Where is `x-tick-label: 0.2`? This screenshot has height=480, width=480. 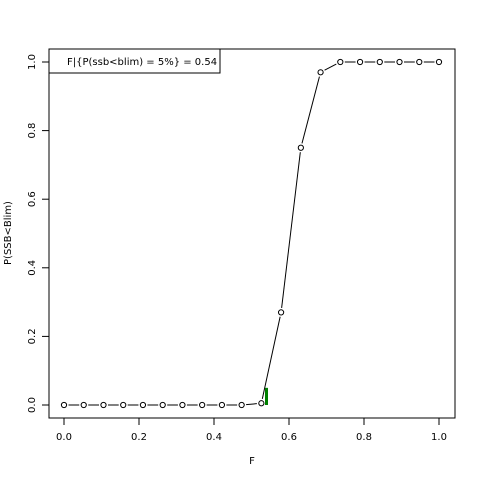
x-tick-label: 0.2 is located at coordinates (139, 437).